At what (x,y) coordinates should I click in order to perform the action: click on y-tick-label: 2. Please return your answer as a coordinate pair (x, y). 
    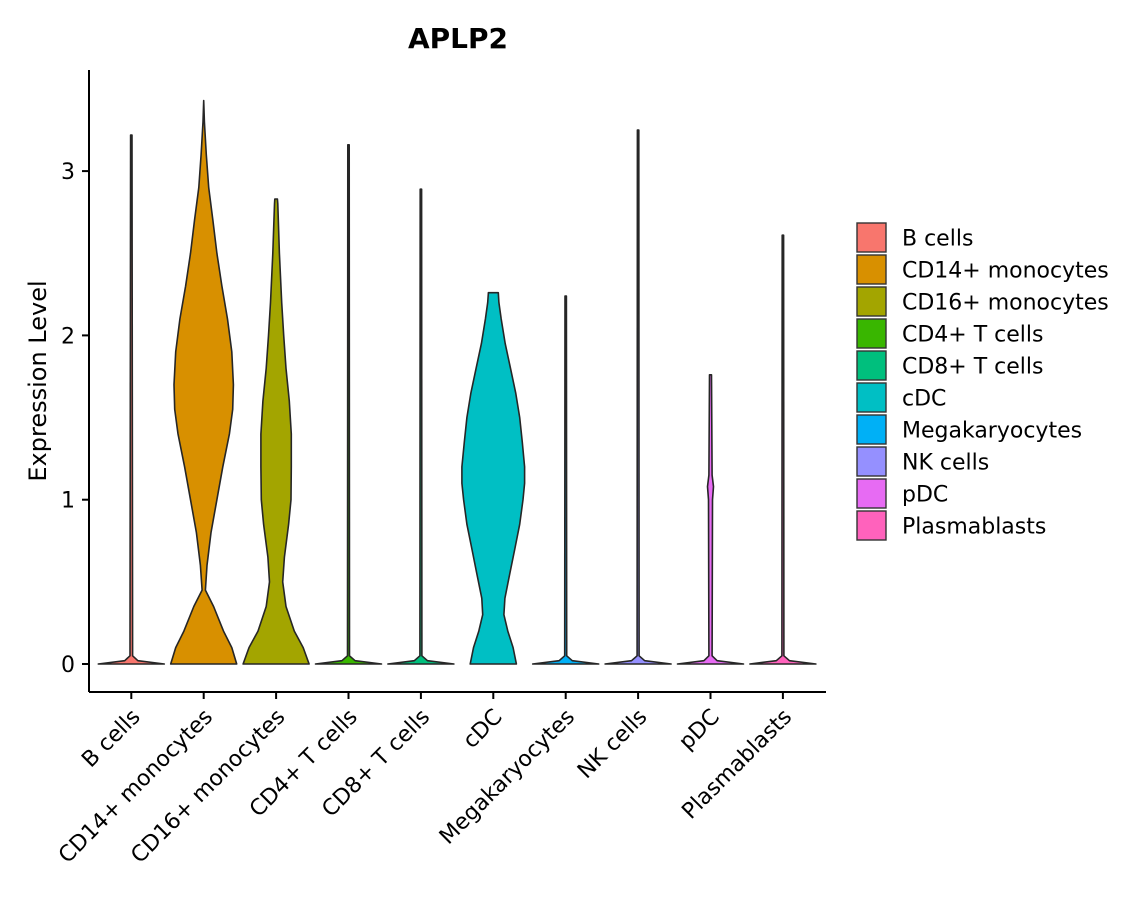
    Looking at the image, I should click on (68, 336).